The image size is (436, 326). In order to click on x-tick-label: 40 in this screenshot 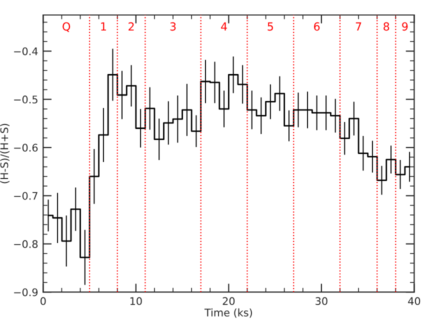, I will do `click(414, 301)`.